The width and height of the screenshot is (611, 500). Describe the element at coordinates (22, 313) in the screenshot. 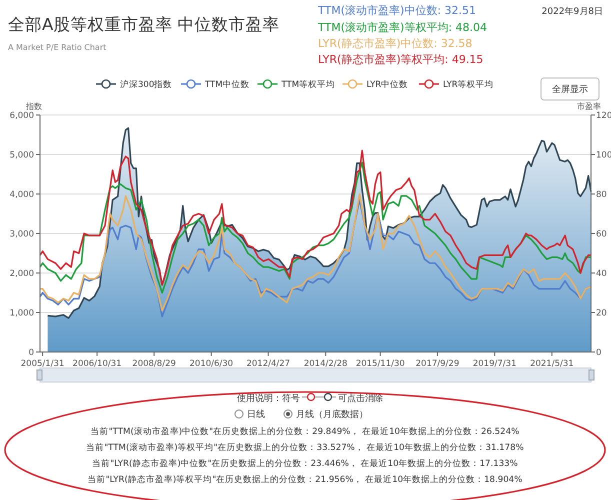

I see `y-tick-label: 1,000` at that location.